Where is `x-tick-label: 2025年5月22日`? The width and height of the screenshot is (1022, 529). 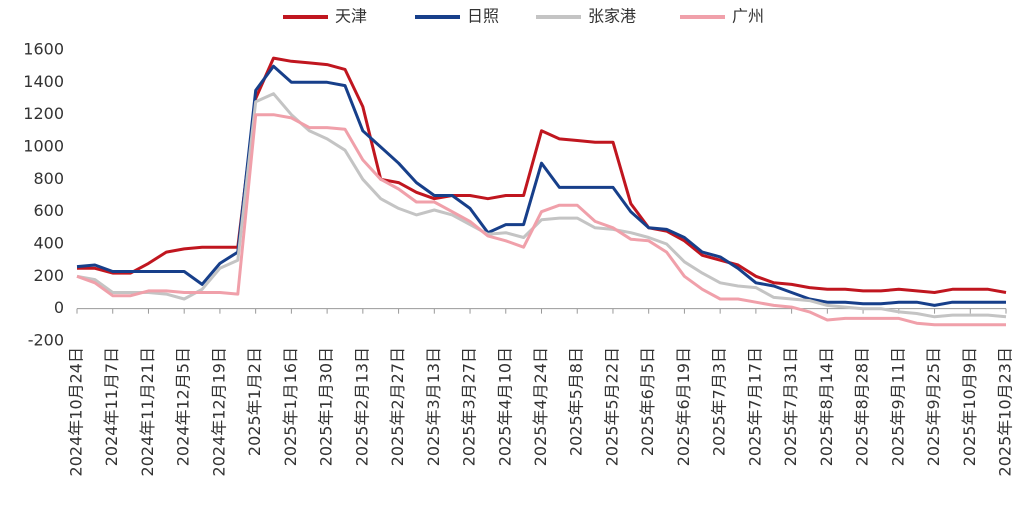 x-tick-label: 2025年5月22日 is located at coordinates (611, 406).